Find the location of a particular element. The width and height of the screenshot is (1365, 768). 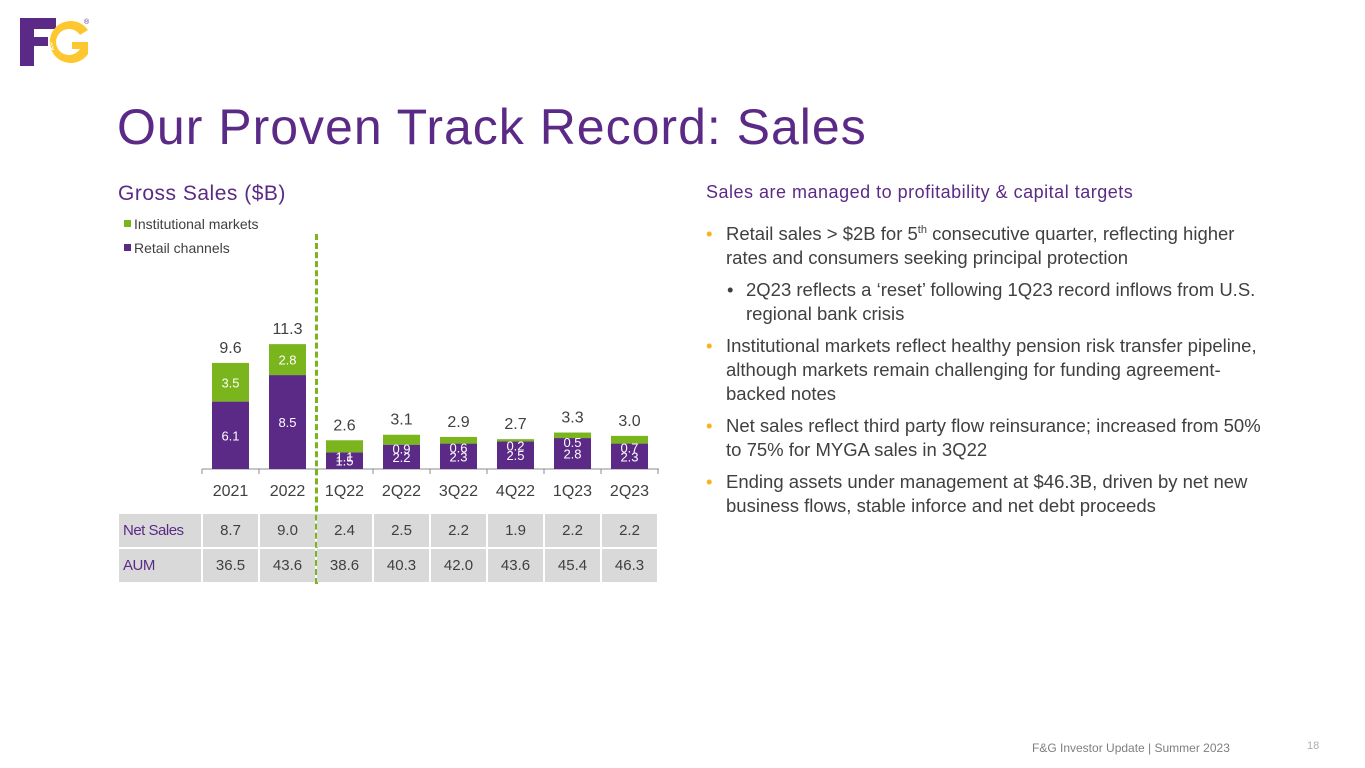

label-retail-3Q22: 2.3 is located at coordinates (458, 456).